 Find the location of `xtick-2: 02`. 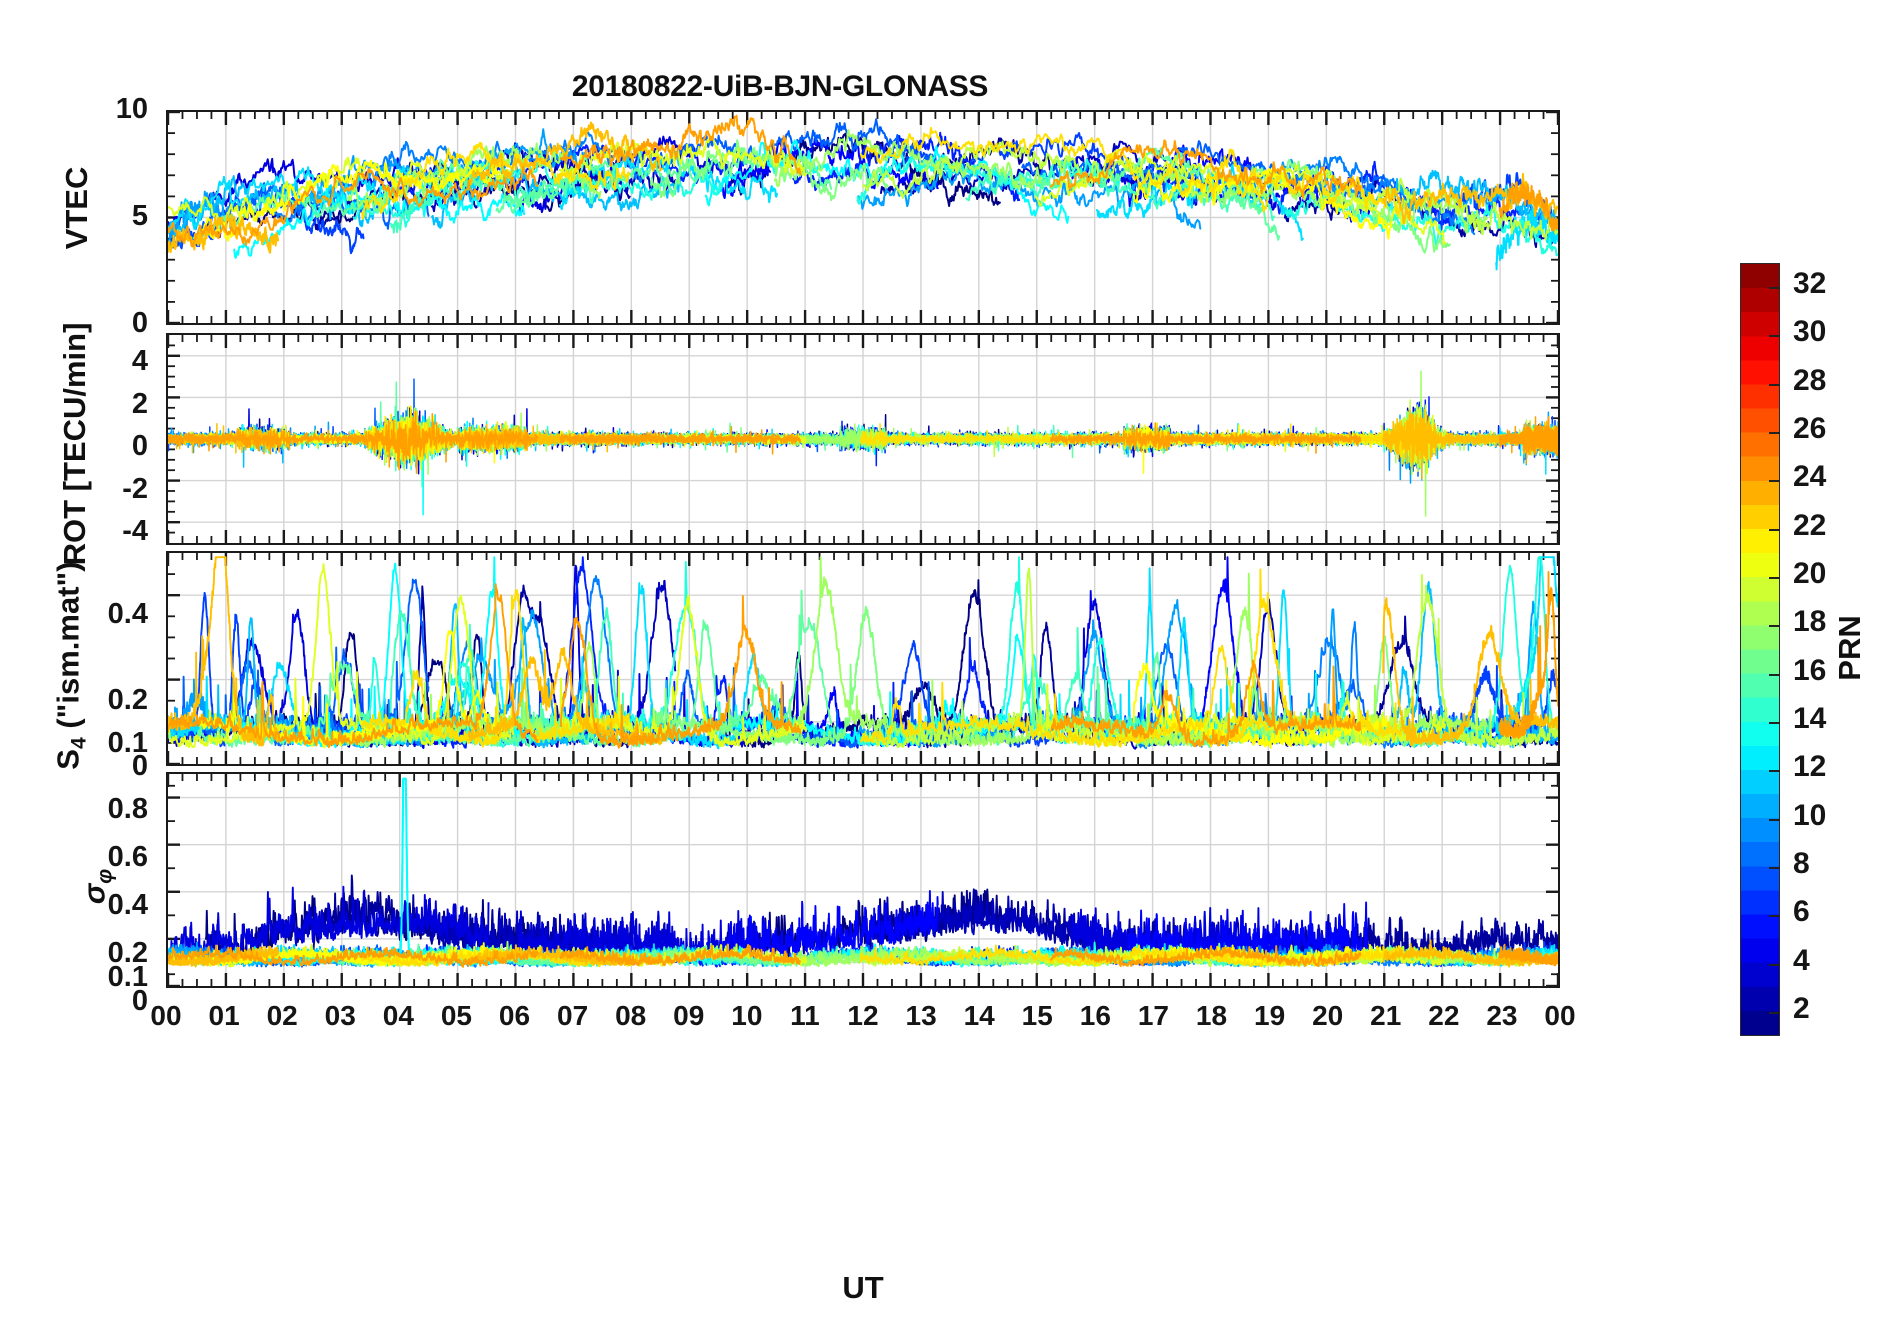

xtick-2: 02 is located at coordinates (282, 1015).